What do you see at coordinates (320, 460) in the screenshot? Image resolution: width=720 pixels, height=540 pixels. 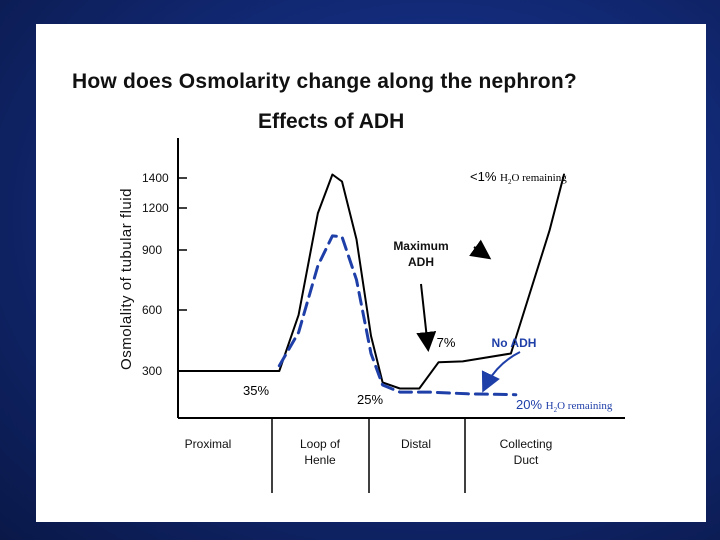 I see `x-category-label-1-1: Henle` at bounding box center [320, 460].